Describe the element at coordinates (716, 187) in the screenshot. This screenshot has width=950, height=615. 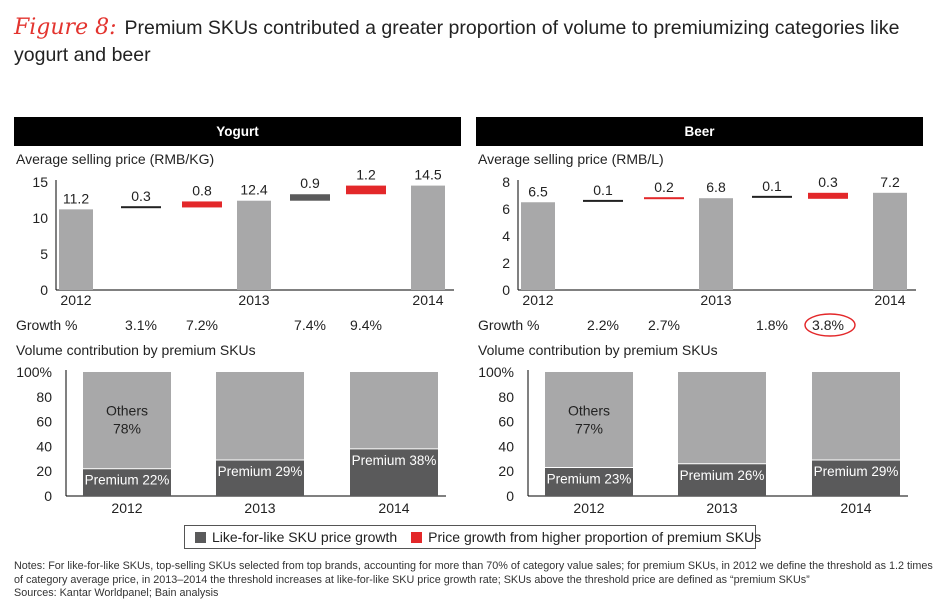
I see `bar-value-label: 6.8` at that location.